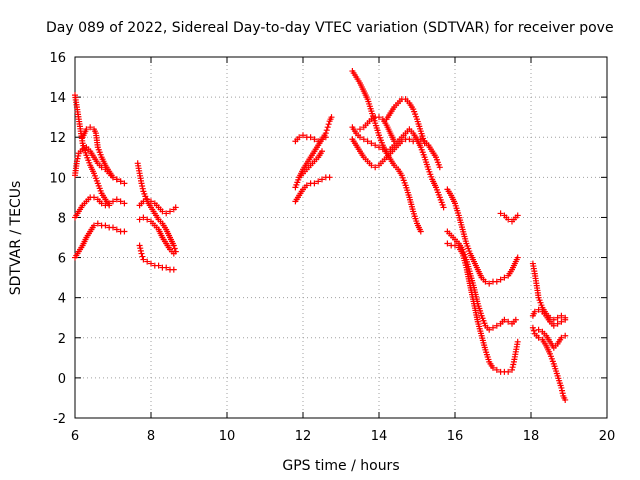 This screenshot has width=640, height=480. What do you see at coordinates (156, 207) in the screenshot?
I see `series-arc6` at bounding box center [156, 207].